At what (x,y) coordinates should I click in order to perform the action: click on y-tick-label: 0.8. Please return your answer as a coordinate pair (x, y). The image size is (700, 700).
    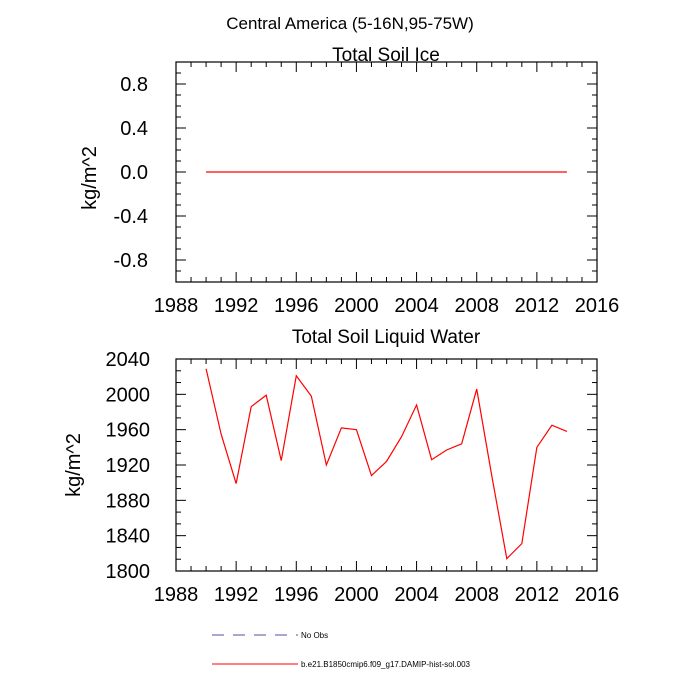
    Looking at the image, I should click on (134, 85).